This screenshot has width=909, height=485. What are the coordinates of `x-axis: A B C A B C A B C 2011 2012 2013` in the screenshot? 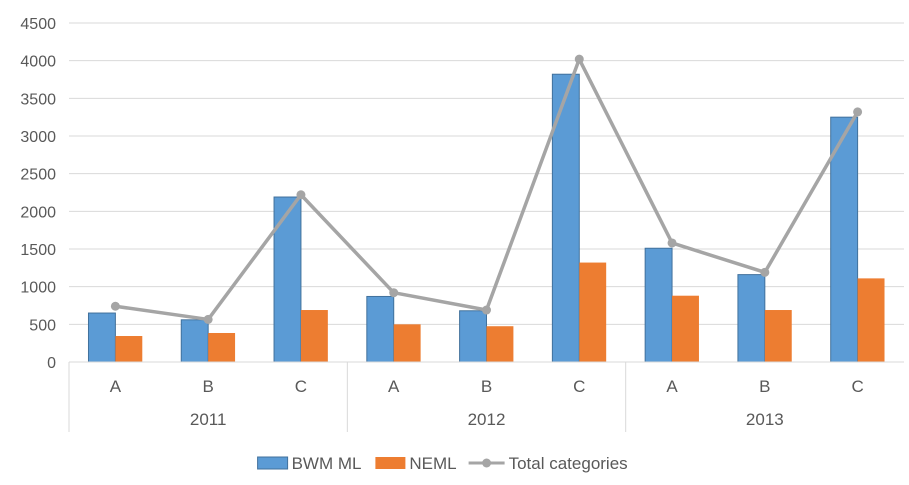 It's located at (486, 396).